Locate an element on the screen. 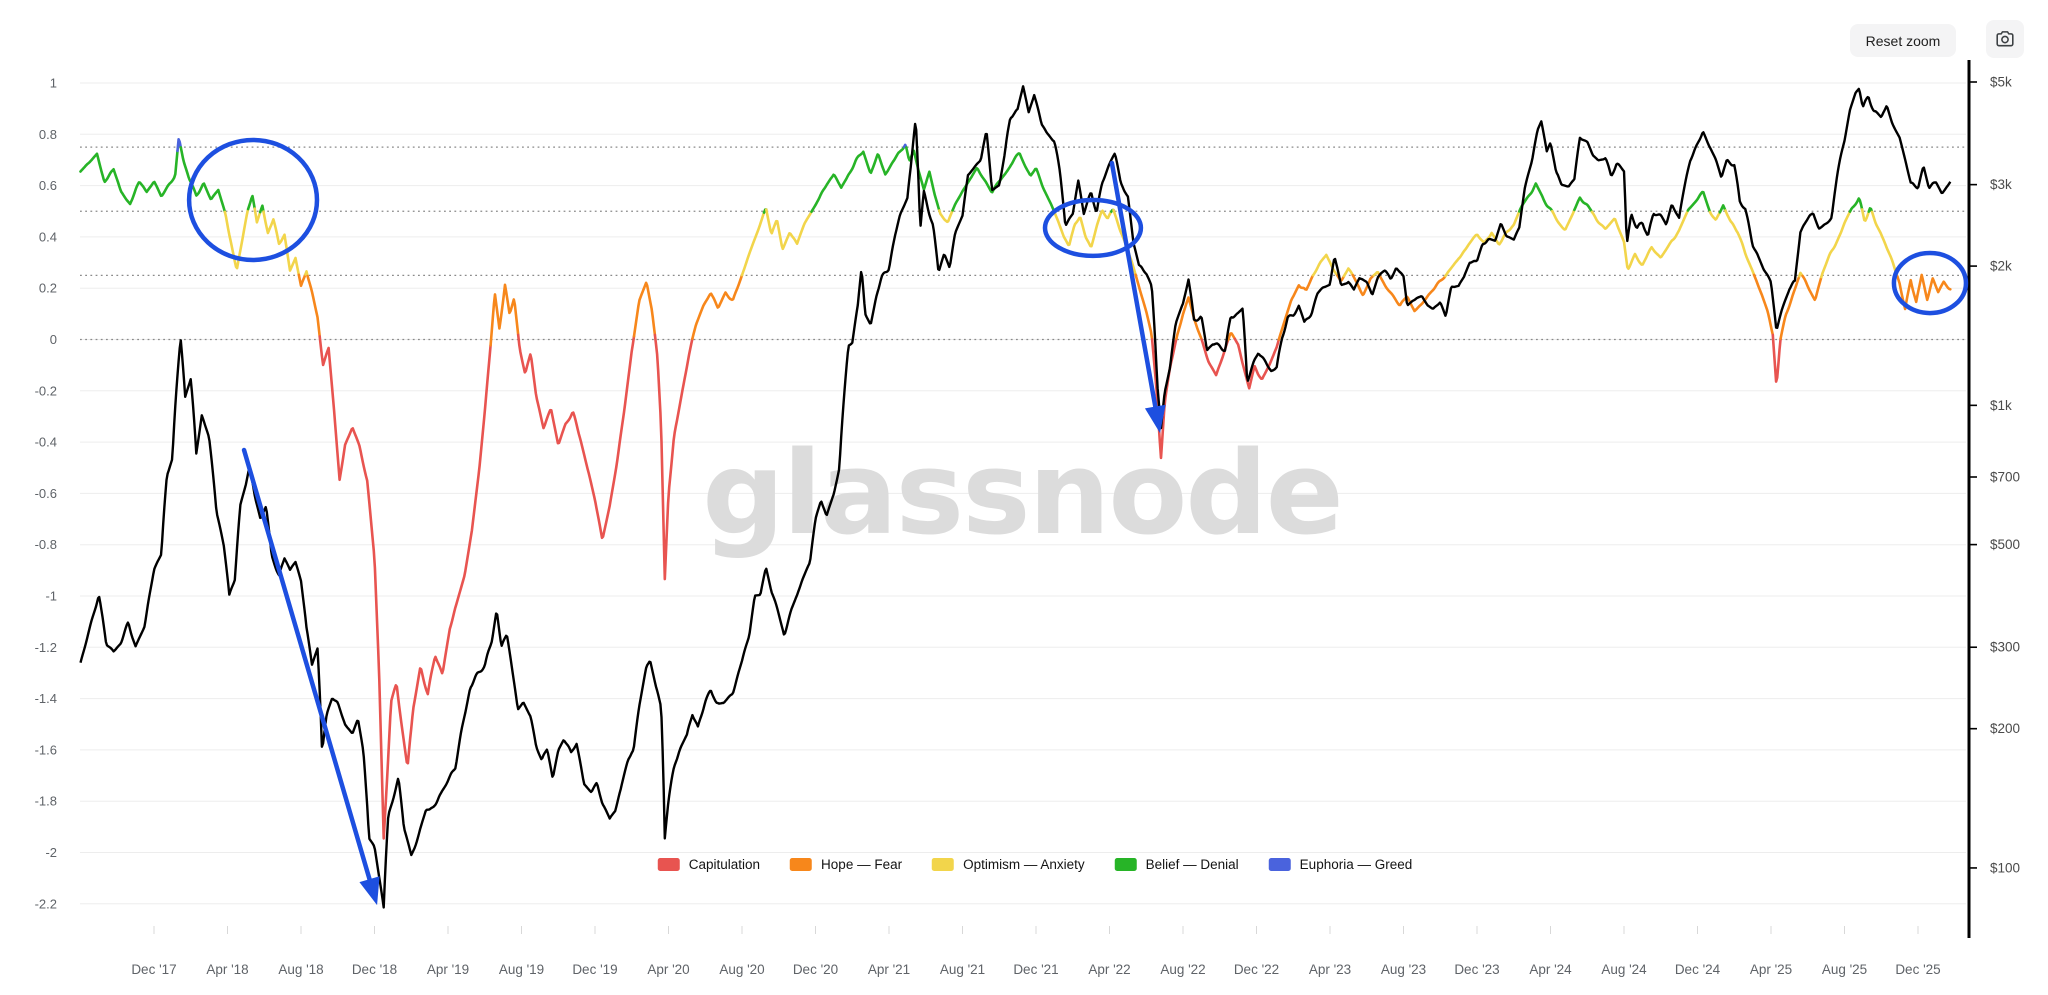 This screenshot has height=995, width=2048. svg-text: $100 is located at coordinates (2005, 867).